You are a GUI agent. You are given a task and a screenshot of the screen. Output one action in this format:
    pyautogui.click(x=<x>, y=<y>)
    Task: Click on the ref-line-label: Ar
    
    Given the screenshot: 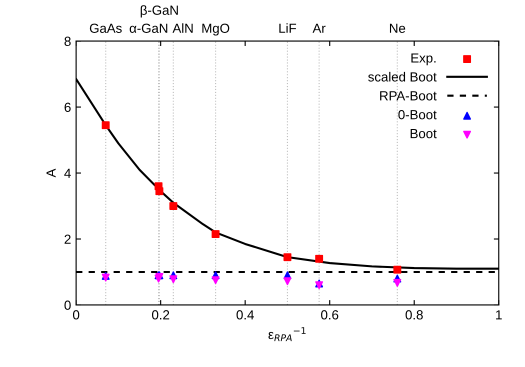 What is the action you would take?
    pyautogui.click(x=319, y=28)
    